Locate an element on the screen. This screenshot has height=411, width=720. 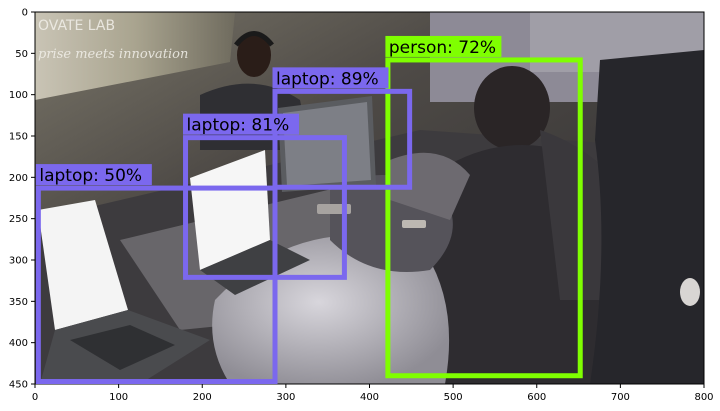
y-tick-label: 300 is located at coordinates (18, 261).